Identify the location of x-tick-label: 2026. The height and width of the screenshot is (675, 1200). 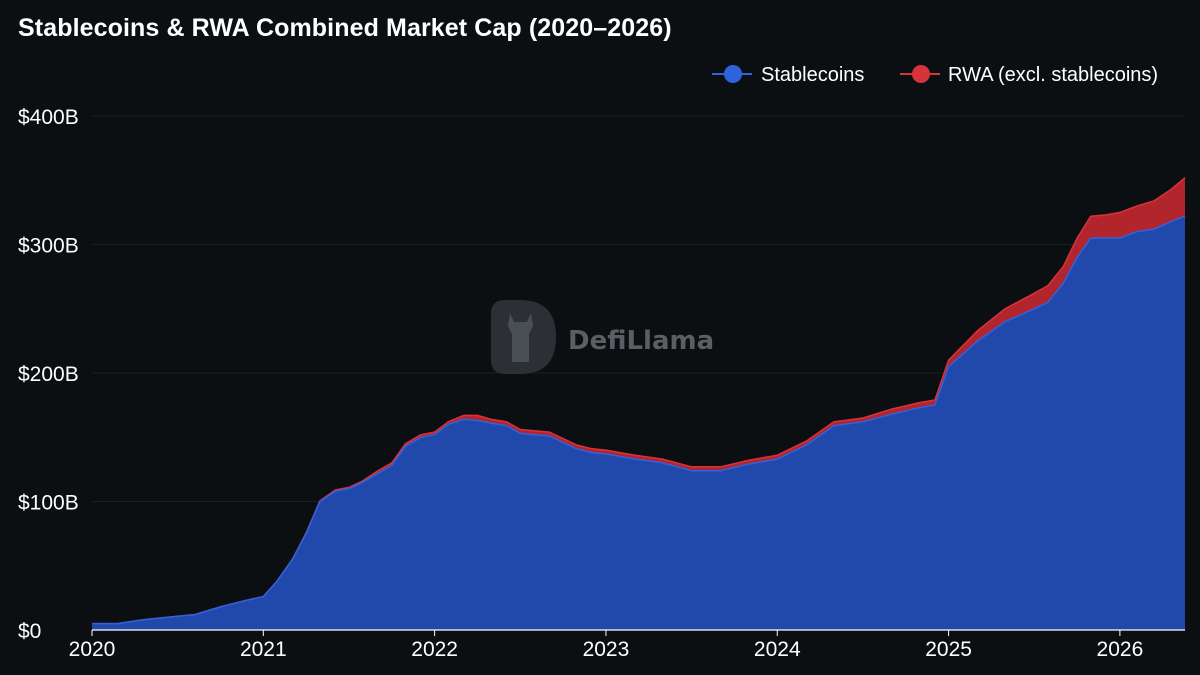
(1120, 649).